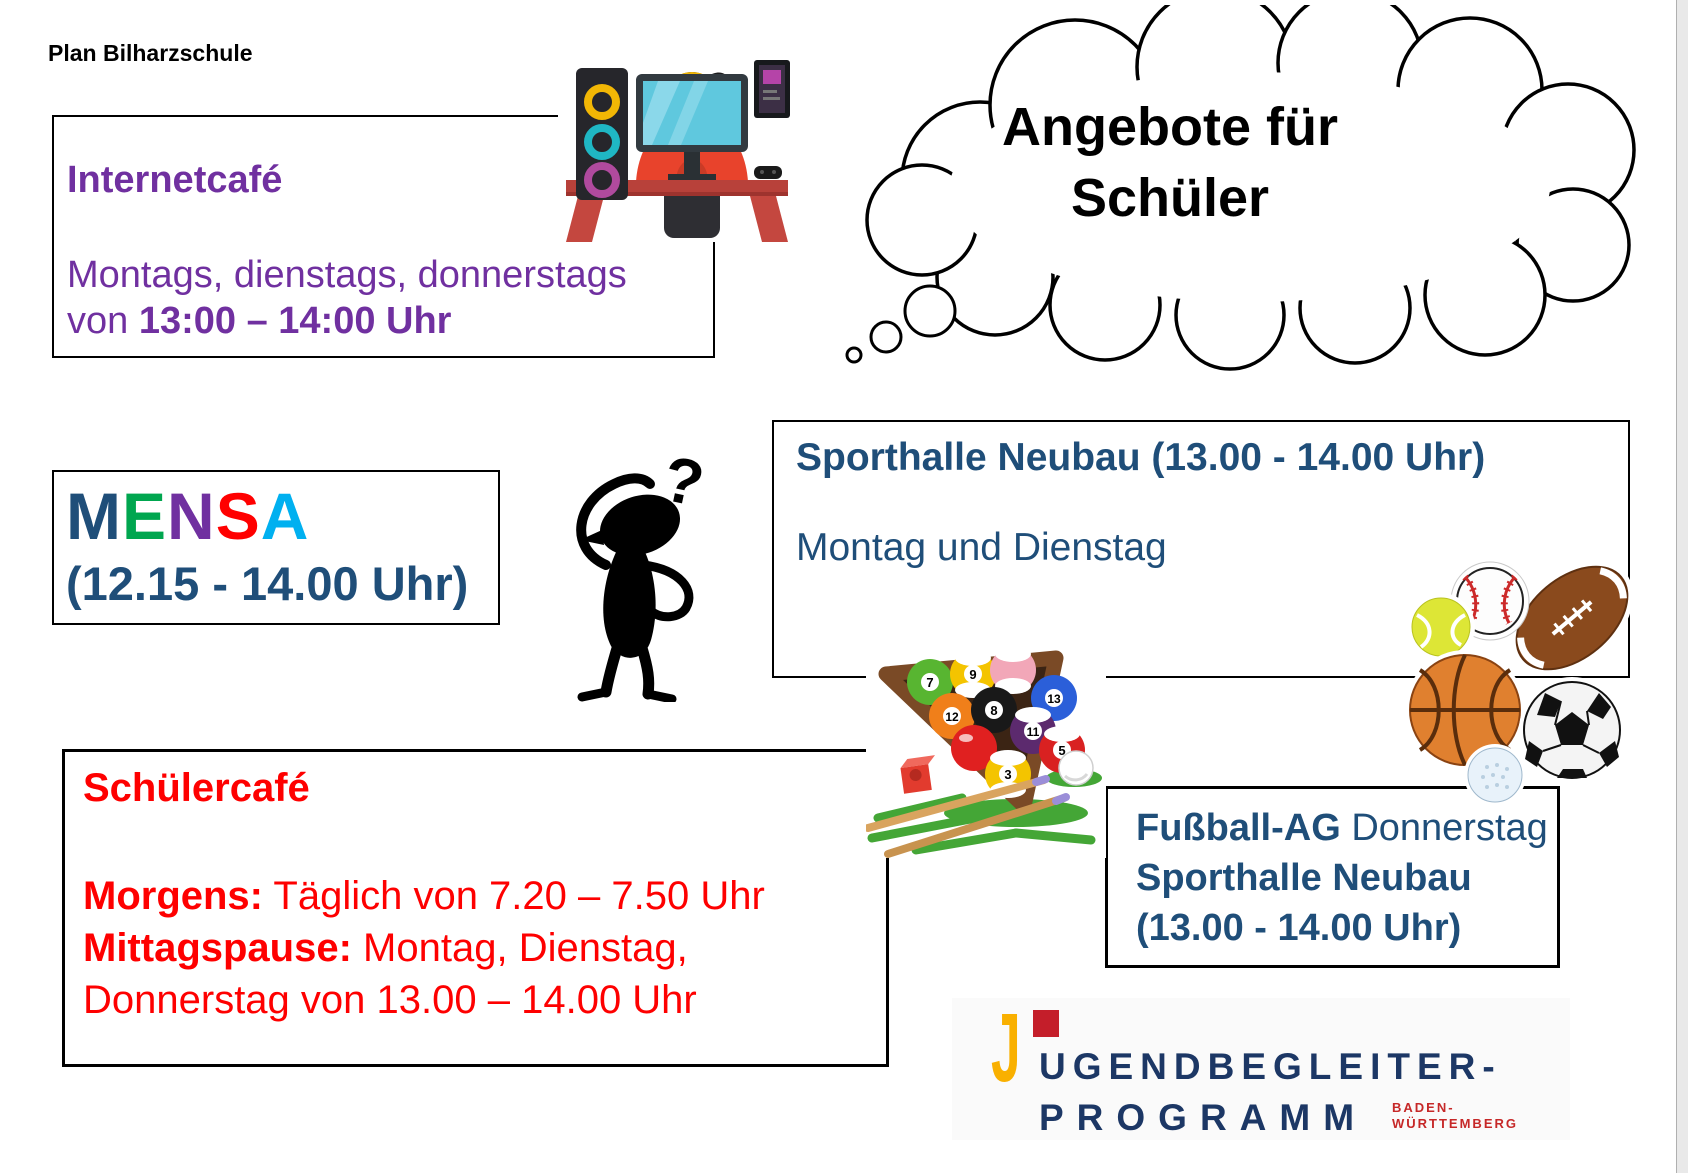 This screenshot has height=1173, width=1688. Describe the element at coordinates (1682, 586) in the screenshot. I see `scrollbar-track` at that location.